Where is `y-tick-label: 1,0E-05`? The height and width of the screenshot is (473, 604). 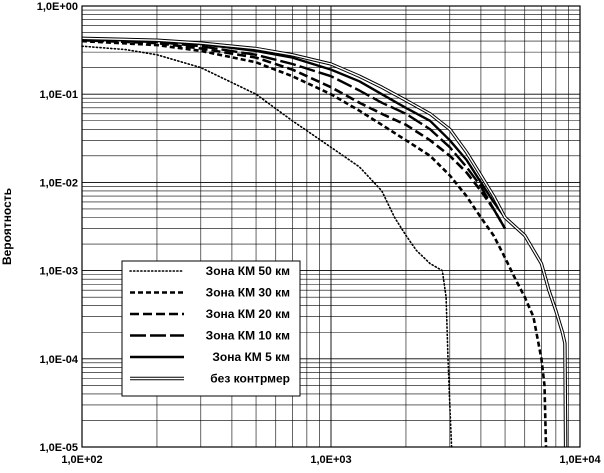
y-tick-label: 1,0E-05 is located at coordinates (58, 448).